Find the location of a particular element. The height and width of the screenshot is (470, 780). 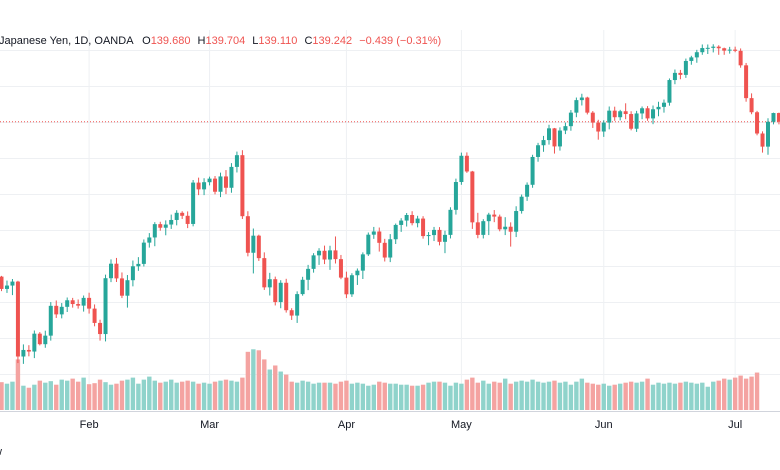

x-axis: Feb Mar Apr May Jun Jul is located at coordinates (411, 425).